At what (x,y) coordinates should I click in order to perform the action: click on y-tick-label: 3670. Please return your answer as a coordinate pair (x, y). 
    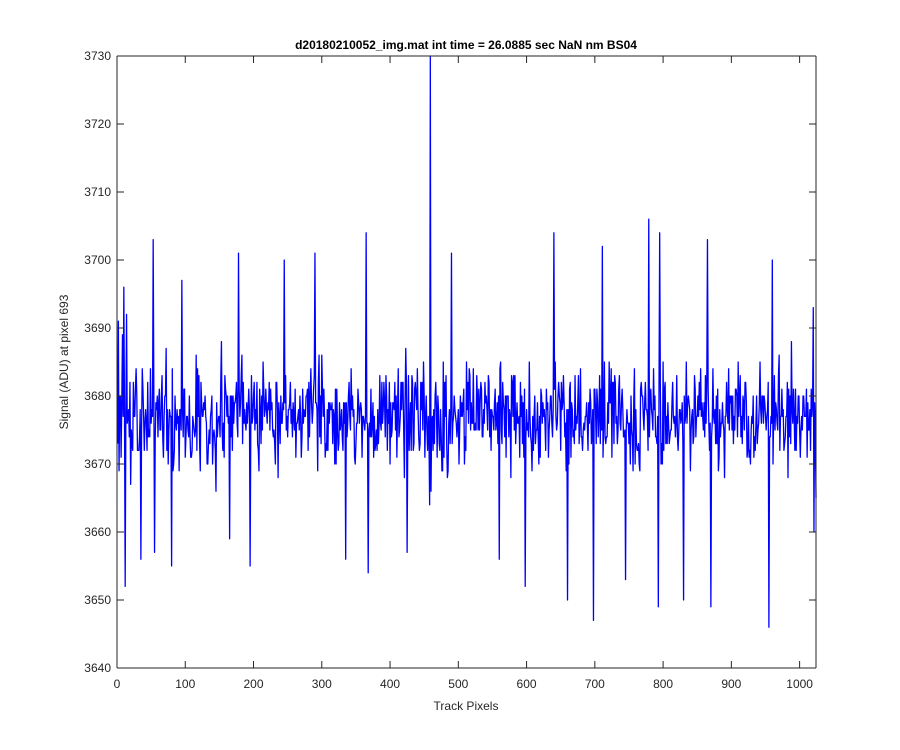
    Looking at the image, I should click on (97, 464).